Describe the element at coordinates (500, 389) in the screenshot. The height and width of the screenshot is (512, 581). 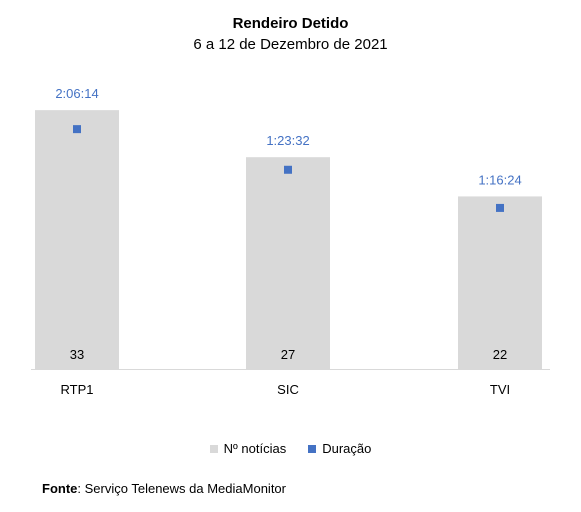
I see `category-label-tvi: TVI` at that location.